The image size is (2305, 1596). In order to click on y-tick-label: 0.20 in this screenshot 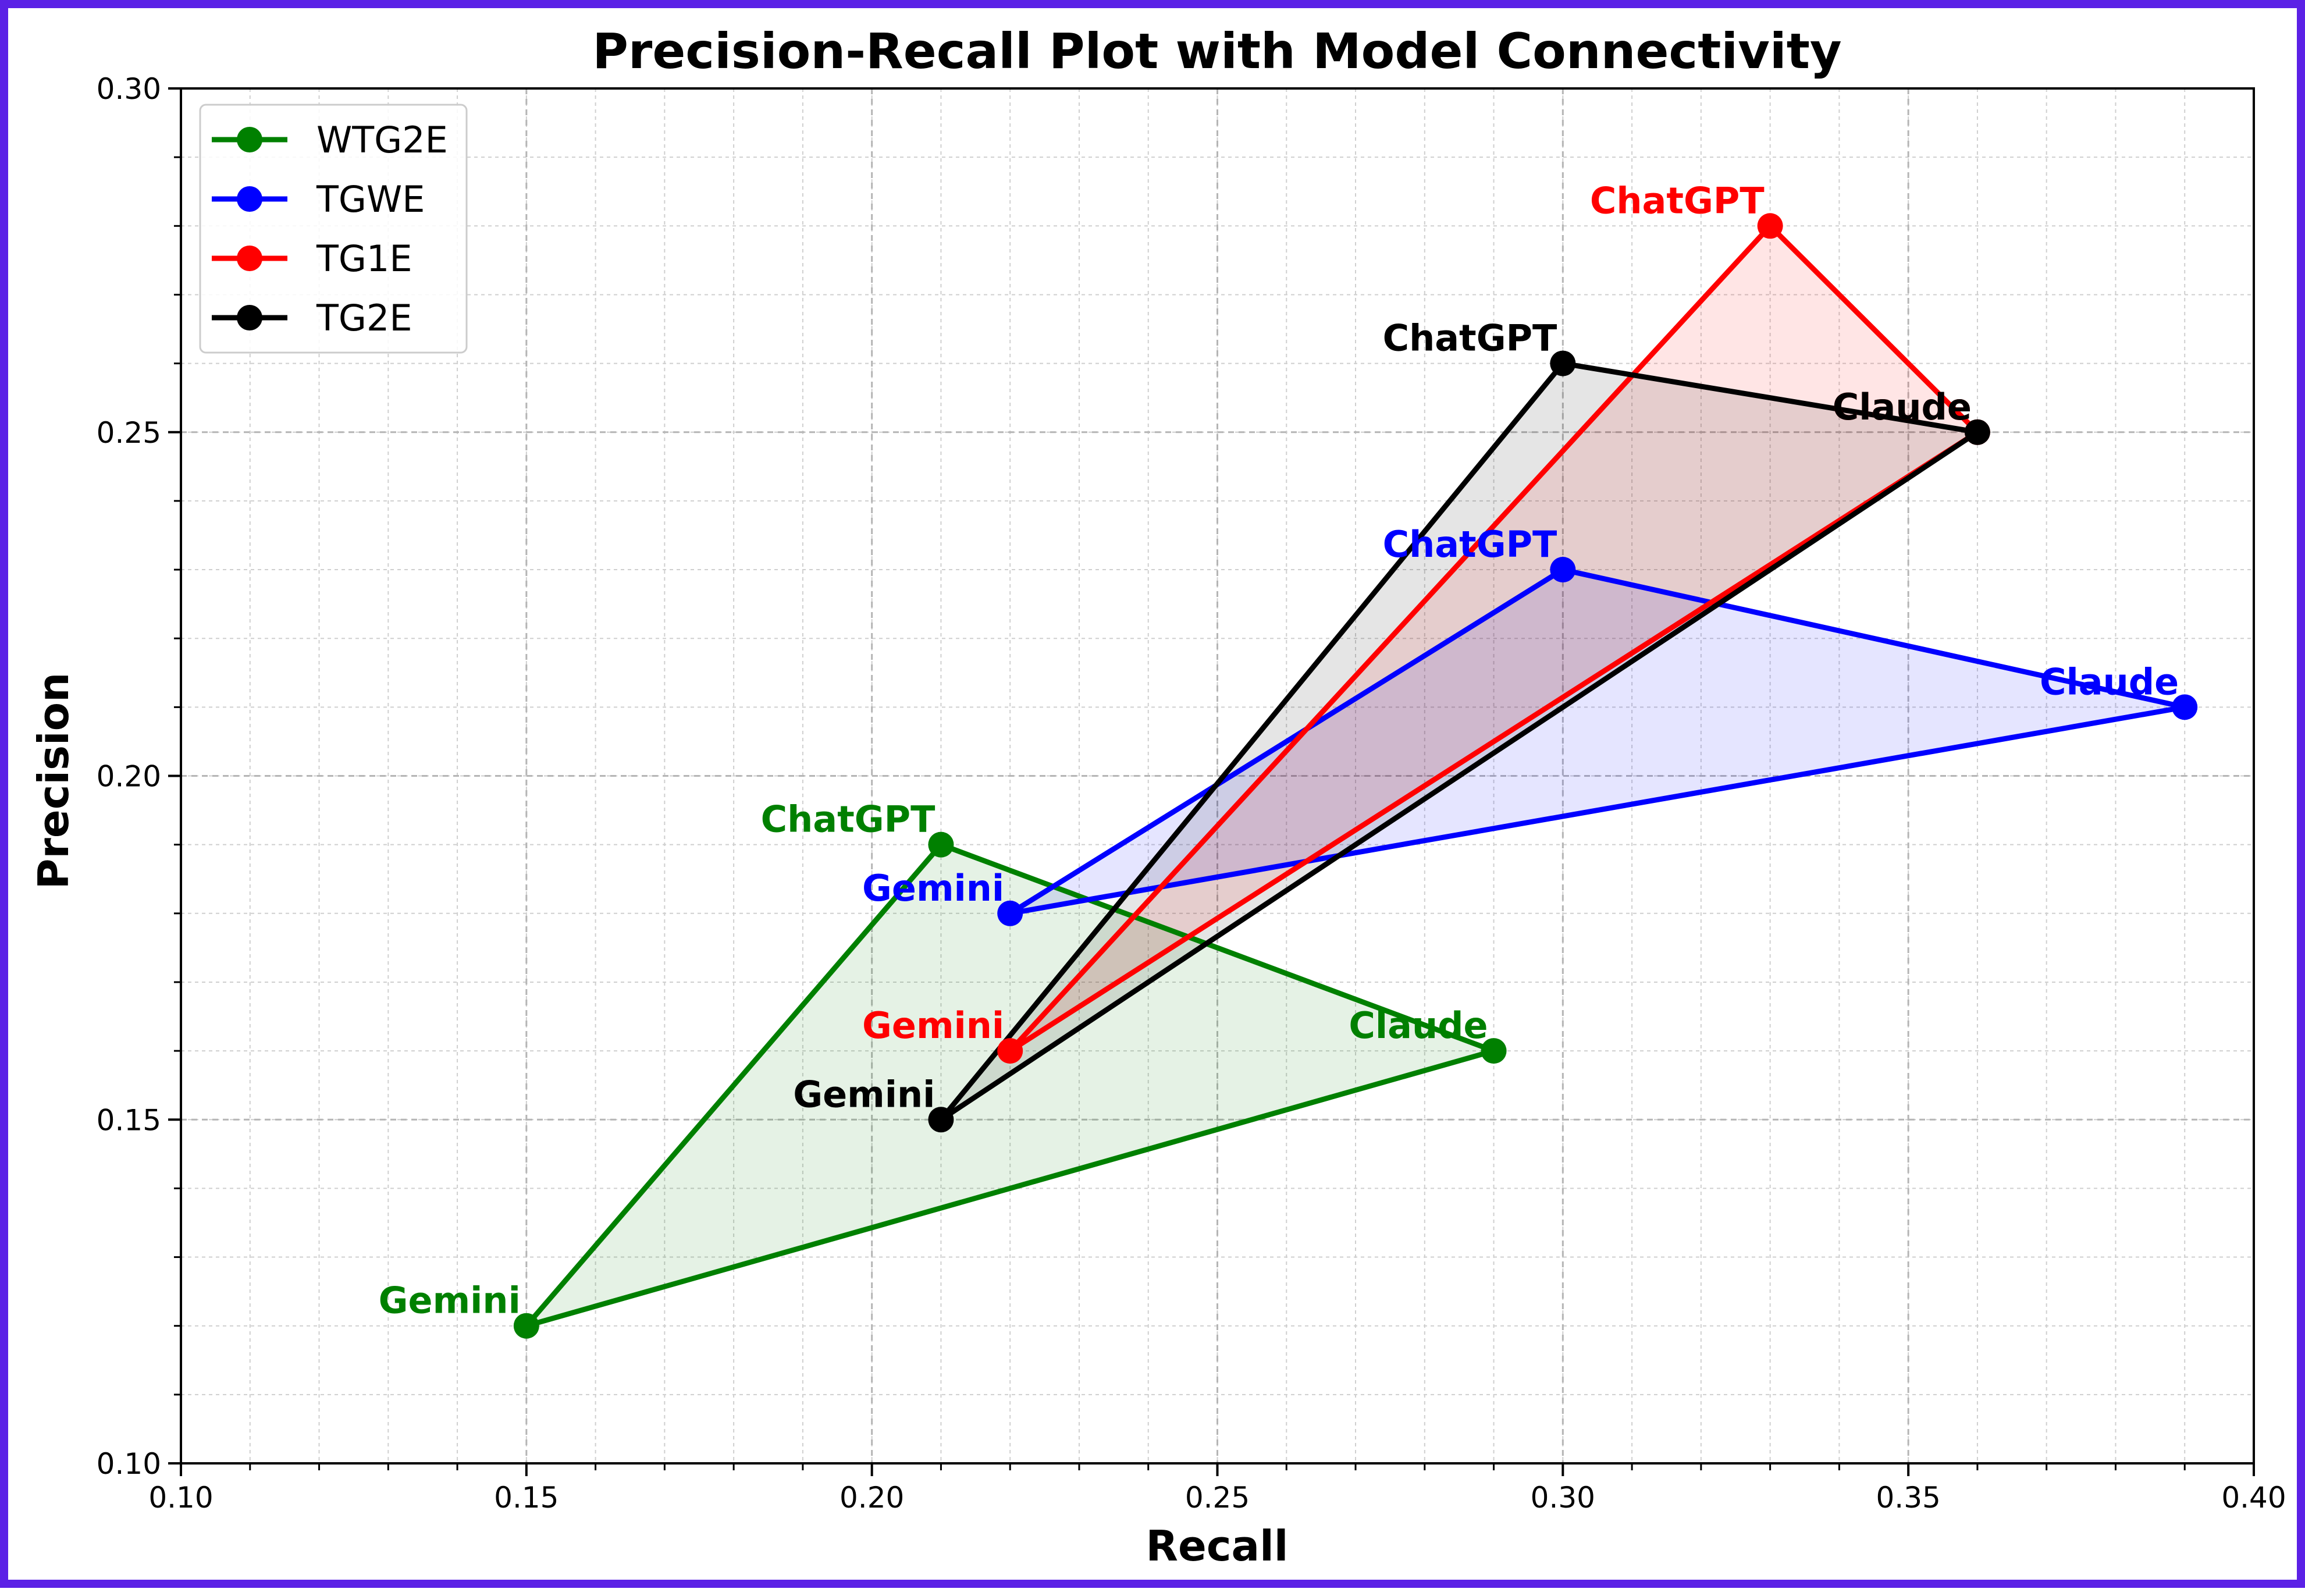, I will do `click(129, 777)`.